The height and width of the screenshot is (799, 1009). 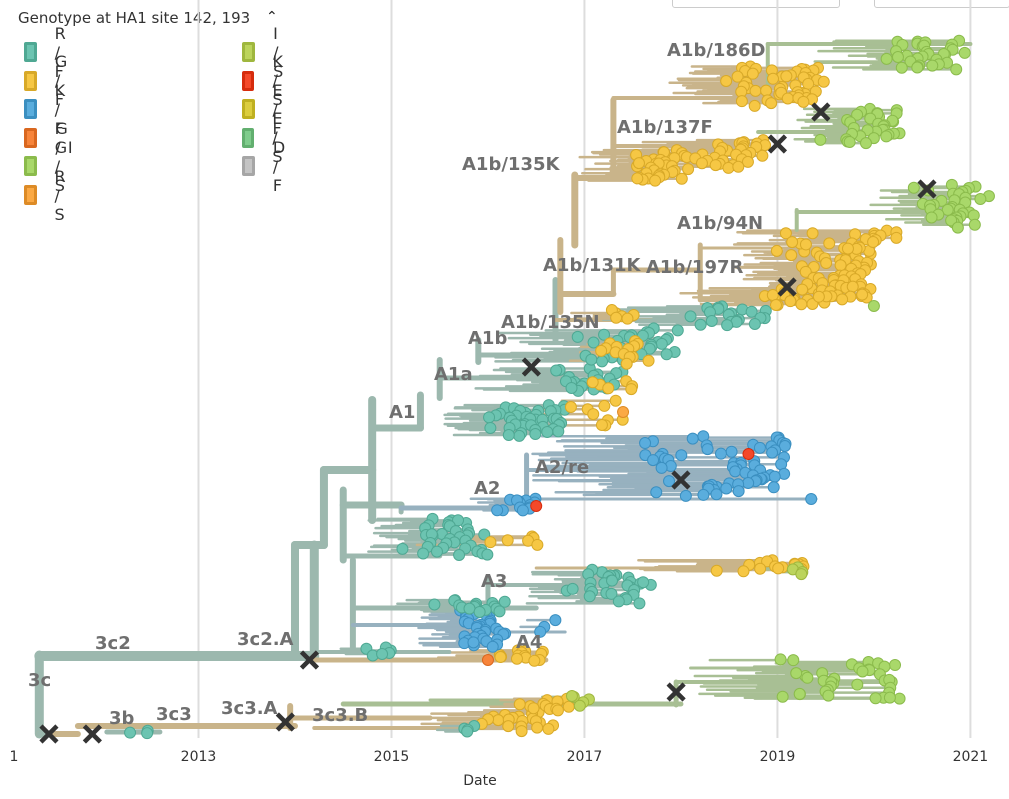 I want to click on legend-item: D / F, so click(x=267, y=166).